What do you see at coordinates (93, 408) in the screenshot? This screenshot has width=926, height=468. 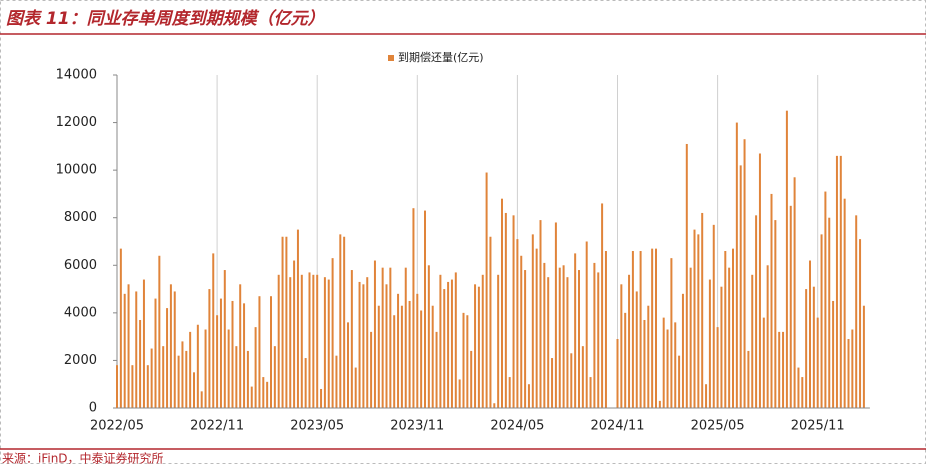 I see `y-tick-label: 0` at bounding box center [93, 408].